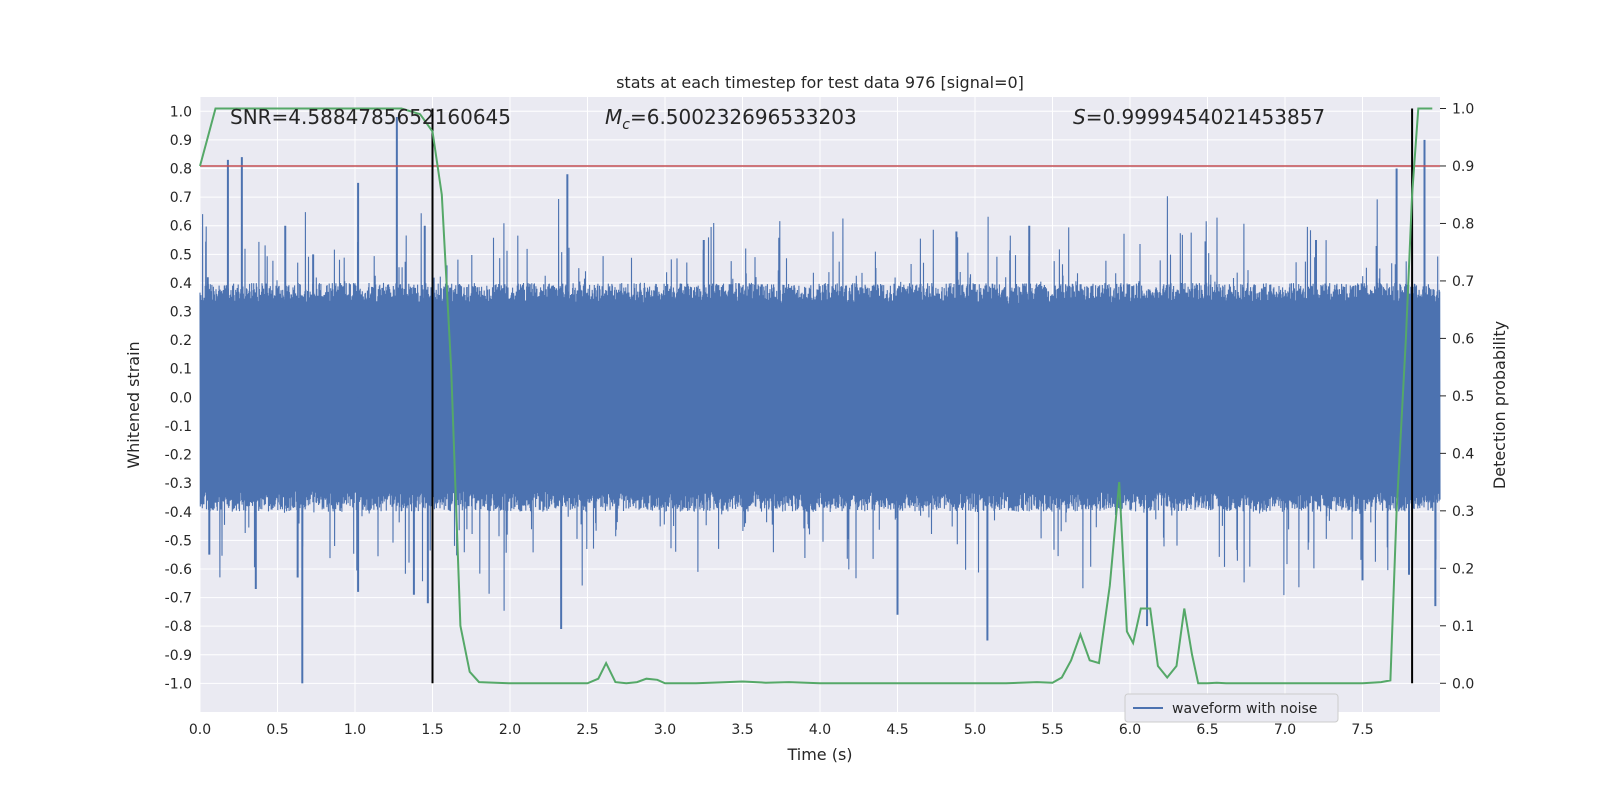 This screenshot has height=800, width=1600. Describe the element at coordinates (277, 730) in the screenshot. I see `x-tick-label: 0.5` at that location.